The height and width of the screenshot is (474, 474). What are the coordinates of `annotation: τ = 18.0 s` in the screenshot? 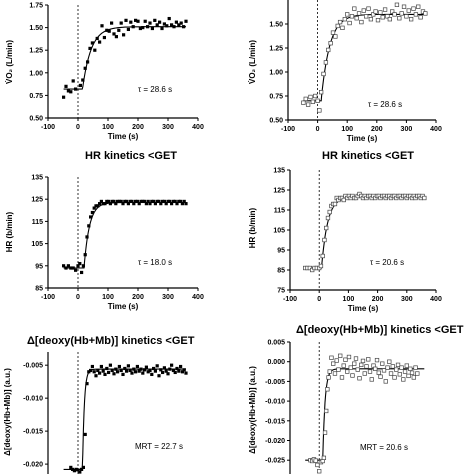 It's located at (155, 262).